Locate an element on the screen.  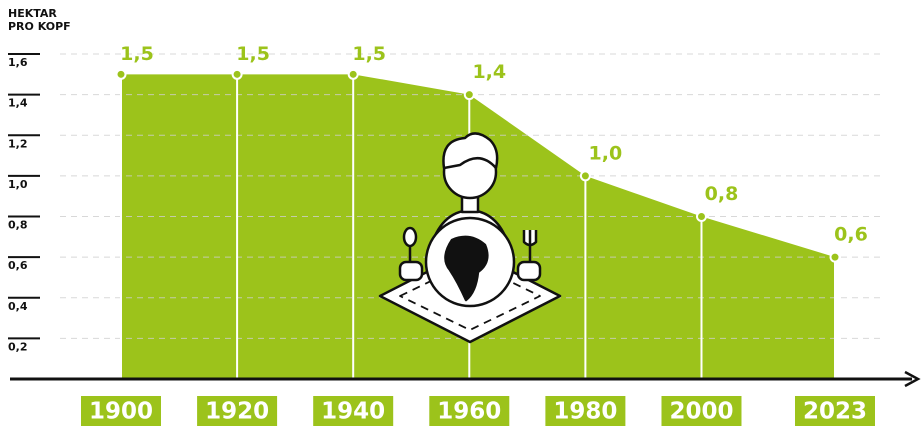
x-tick-label: 1920 is located at coordinates (237, 412).